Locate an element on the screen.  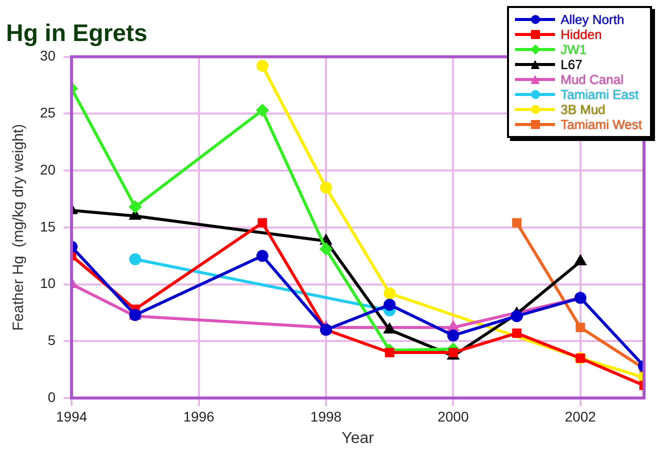
x-axis-title: Year is located at coordinates (358, 438).